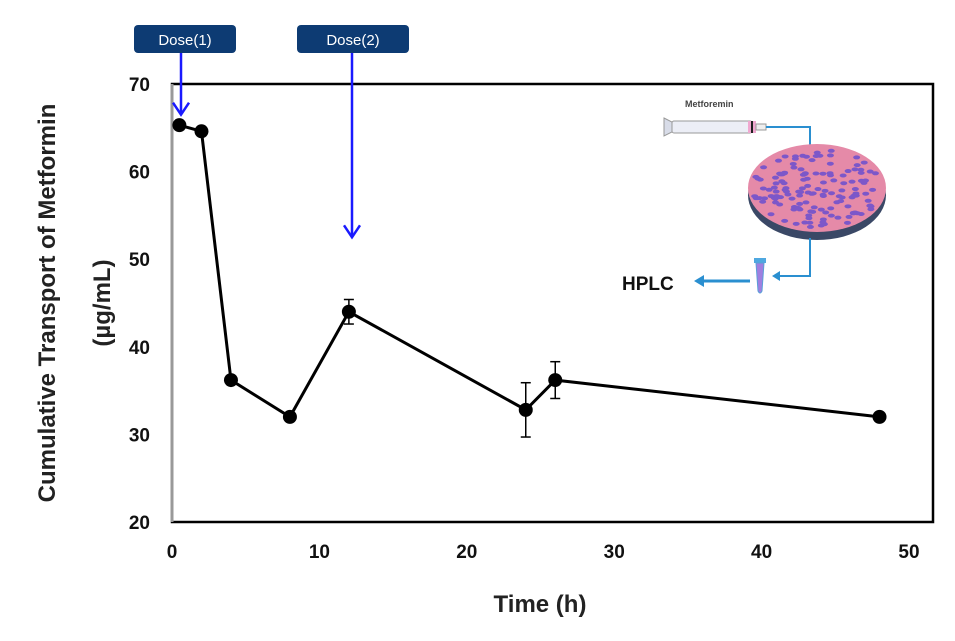 Image resolution: width=955 pixels, height=641 pixels. I want to click on experiment-illustration: Metforemin HPLC, so click(754, 197).